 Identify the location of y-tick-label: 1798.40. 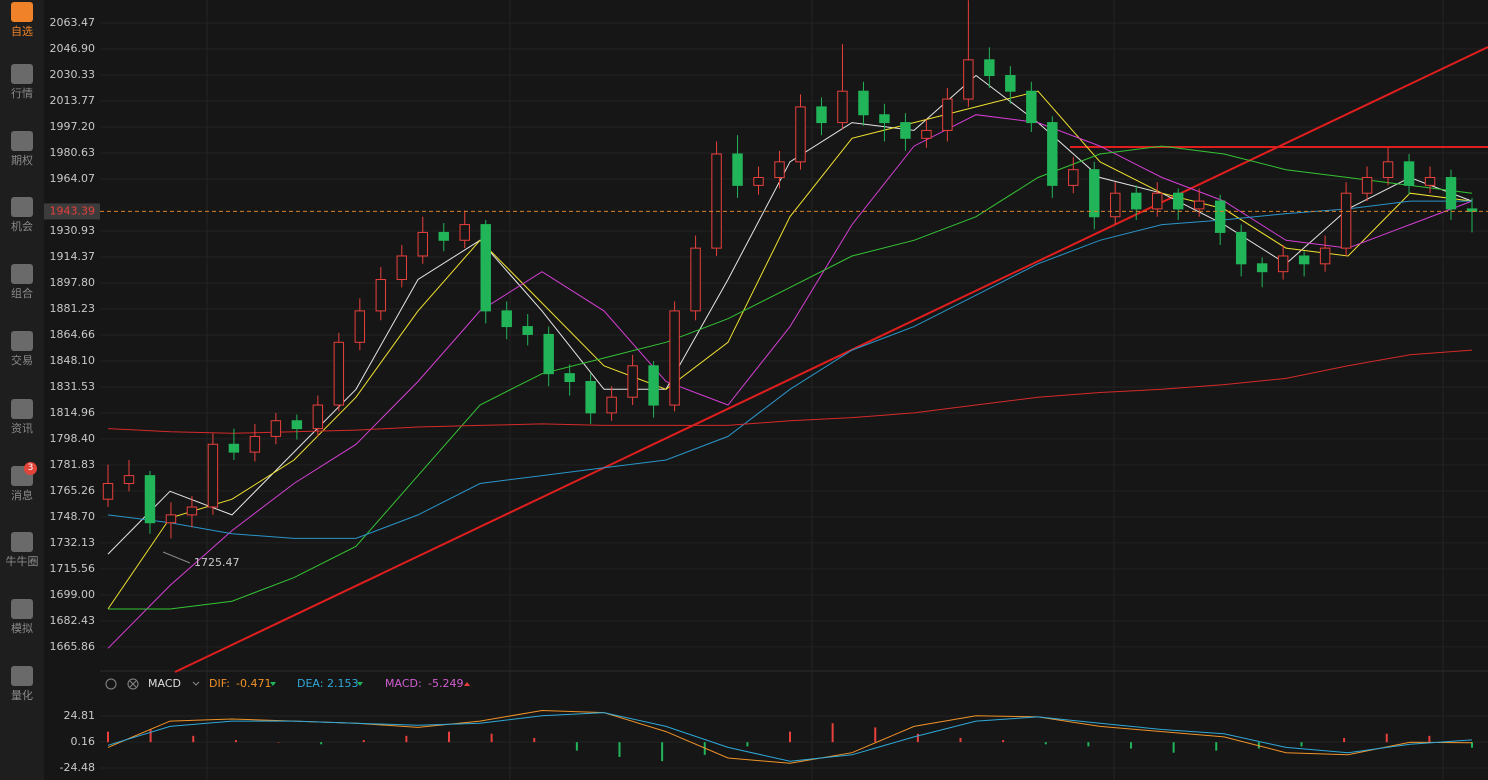
(73, 438).